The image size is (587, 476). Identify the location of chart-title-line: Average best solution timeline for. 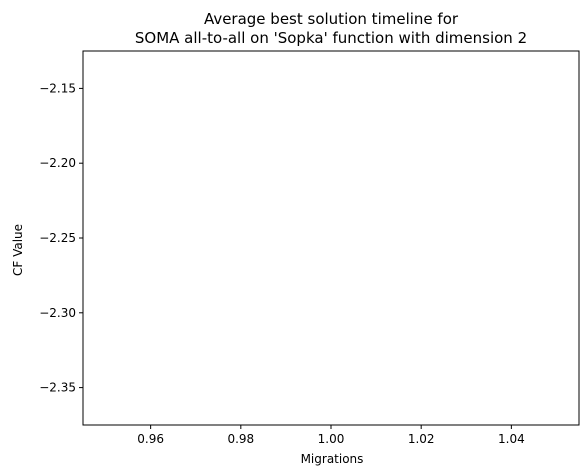
(331, 19).